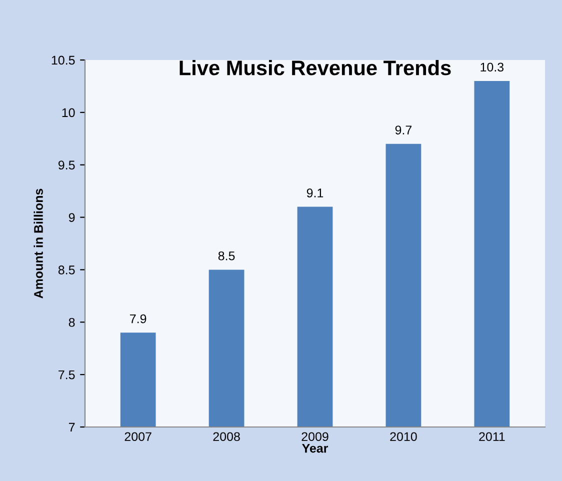 The height and width of the screenshot is (481, 562). Describe the element at coordinates (403, 130) in the screenshot. I see `data-label: 9.7` at that location.